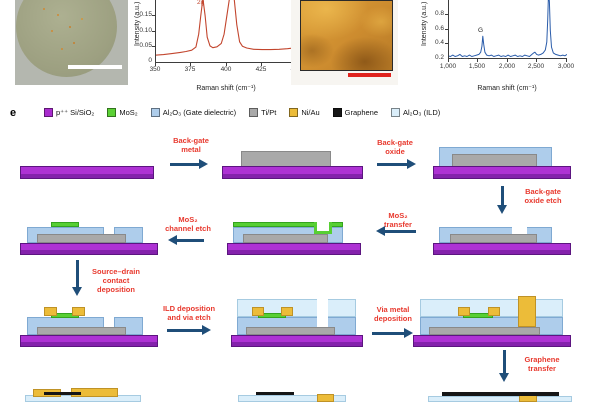  What do you see at coordinates (226, 69) in the screenshot?
I see `mos2-xtick: 400` at bounding box center [226, 69].